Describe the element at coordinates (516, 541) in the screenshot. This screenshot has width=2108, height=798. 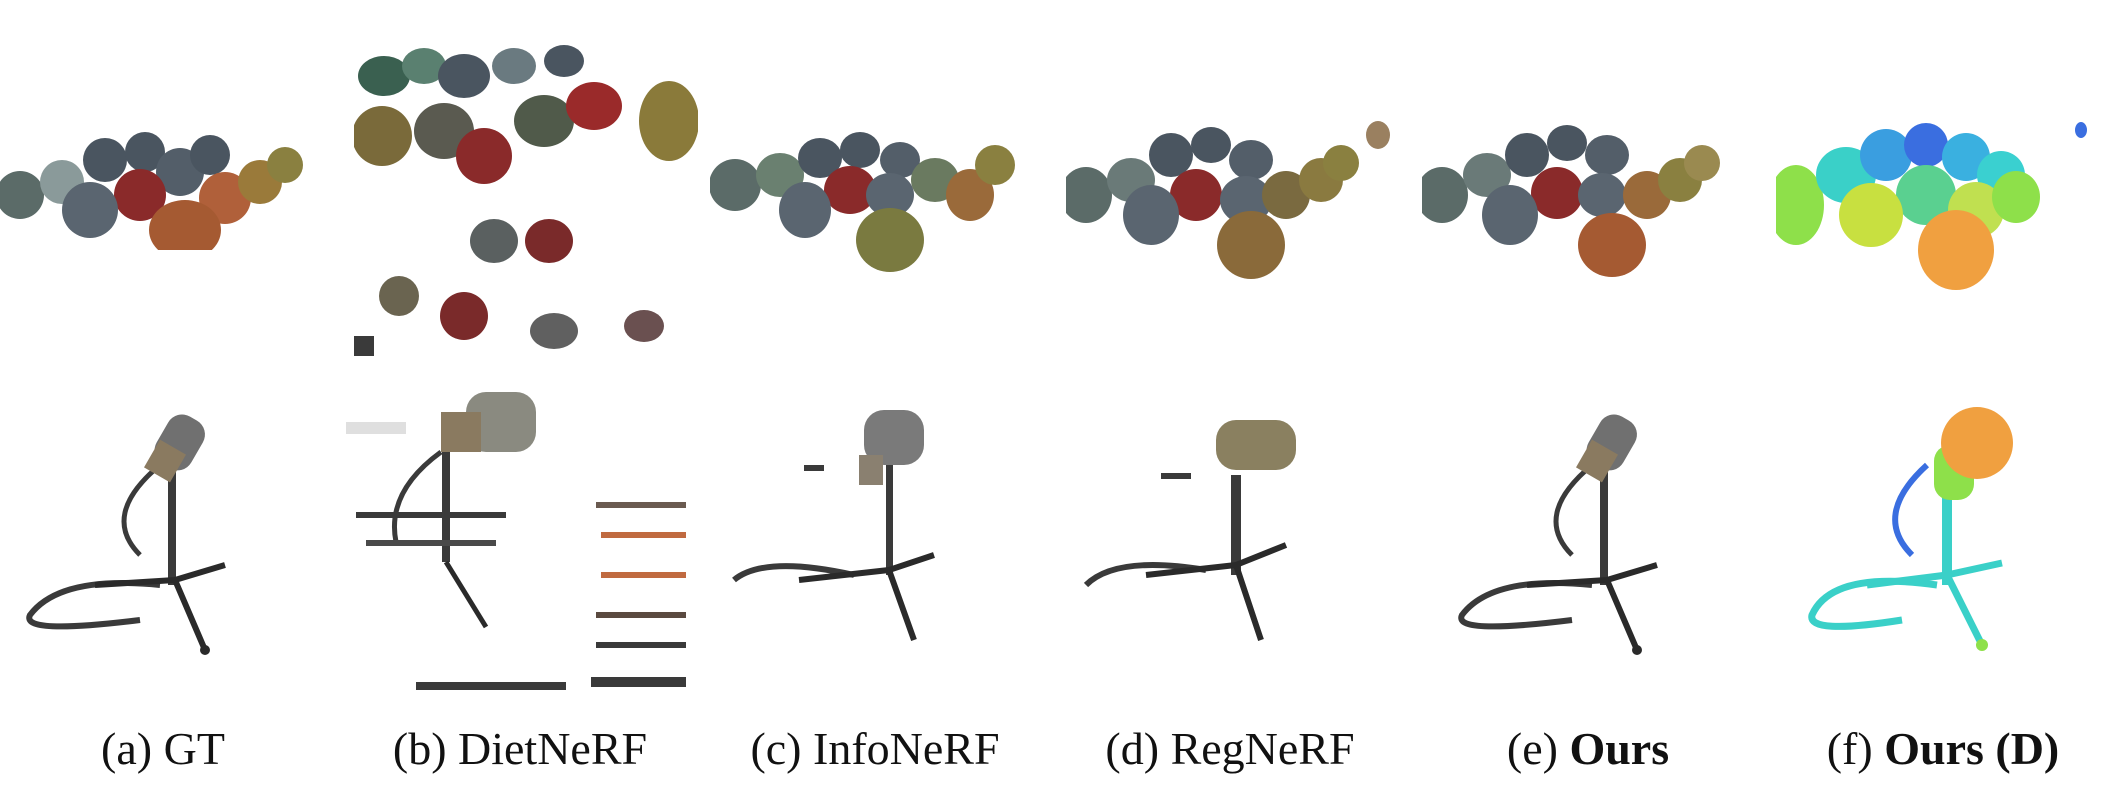
I see `panel-dietnerf-mic` at that location.